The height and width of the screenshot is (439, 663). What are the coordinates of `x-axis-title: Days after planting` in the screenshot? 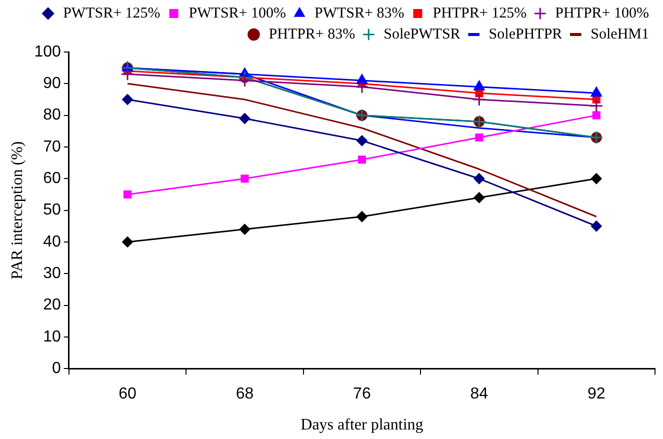 It's located at (362, 425).